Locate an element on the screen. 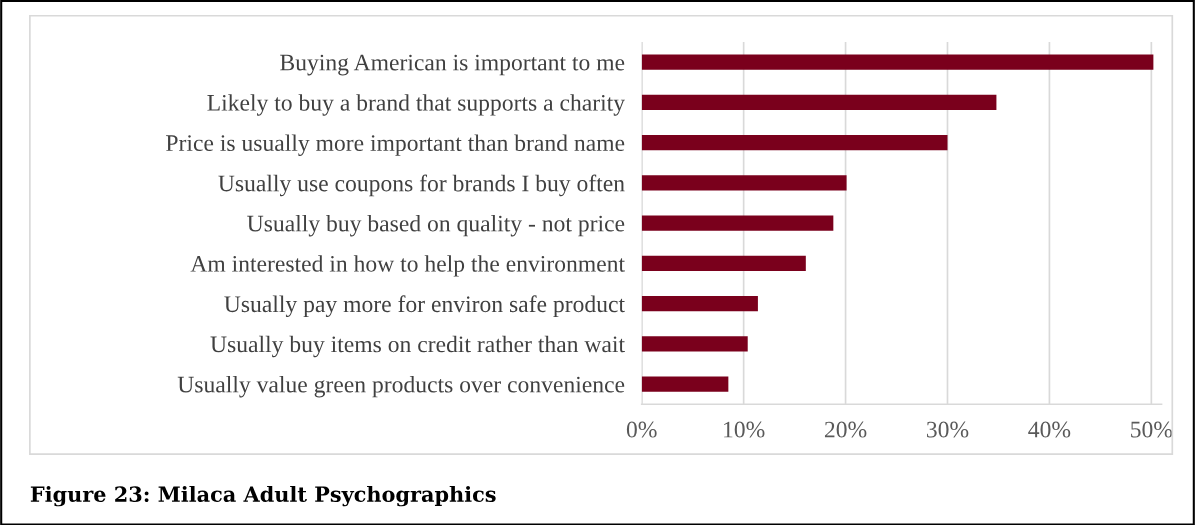 This screenshot has width=1195, height=525. y-tick-label: Usually pay more for environ safe product is located at coordinates (424, 306).